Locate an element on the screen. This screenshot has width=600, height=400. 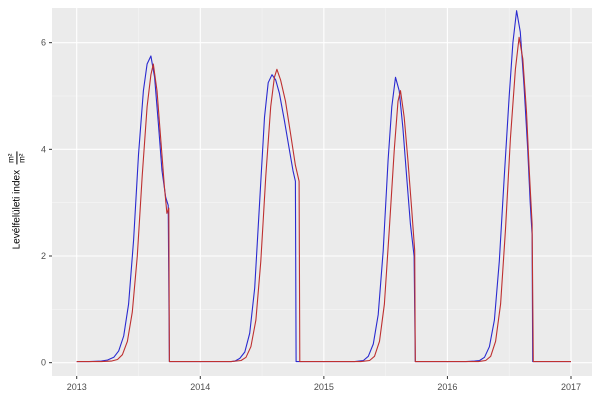
y-axis-unit-numerator: m² is located at coordinates (12, 158).